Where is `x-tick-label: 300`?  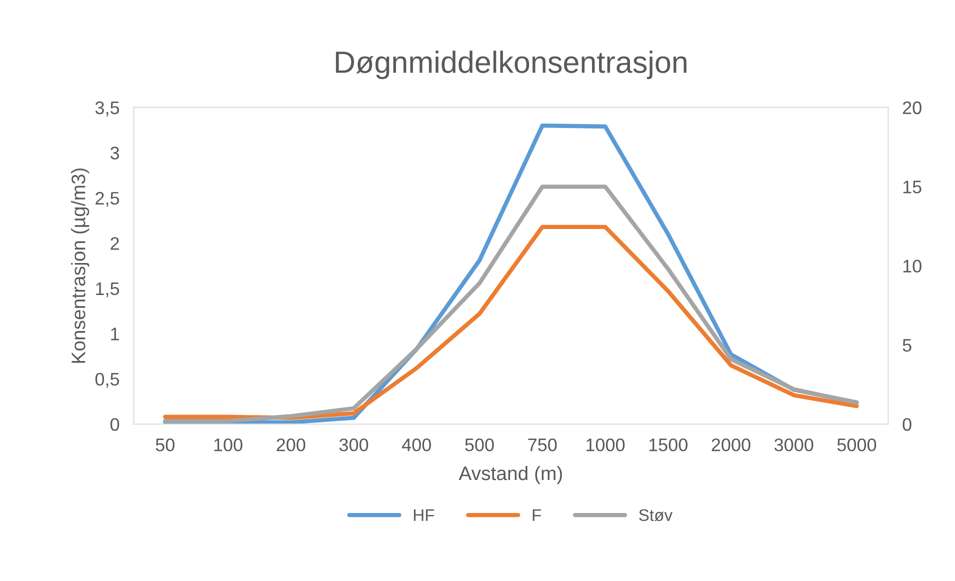
x-tick-label: 300 is located at coordinates (353, 445).